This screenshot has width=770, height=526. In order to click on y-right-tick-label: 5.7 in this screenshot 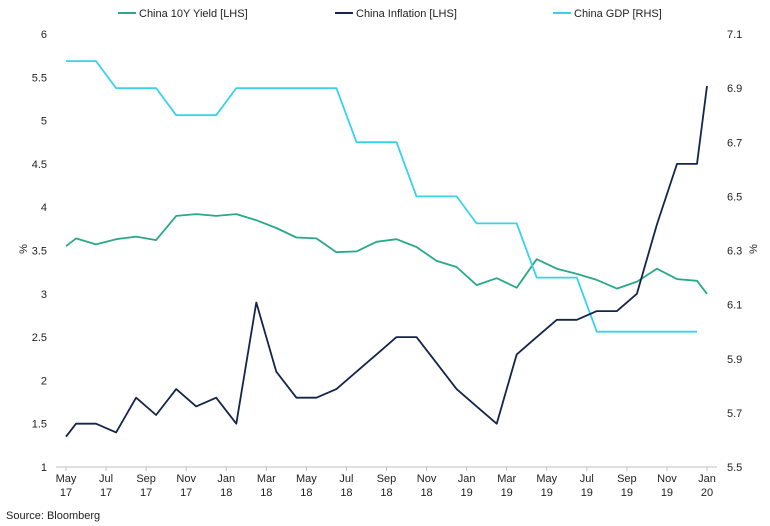, I will do `click(734, 414)`.